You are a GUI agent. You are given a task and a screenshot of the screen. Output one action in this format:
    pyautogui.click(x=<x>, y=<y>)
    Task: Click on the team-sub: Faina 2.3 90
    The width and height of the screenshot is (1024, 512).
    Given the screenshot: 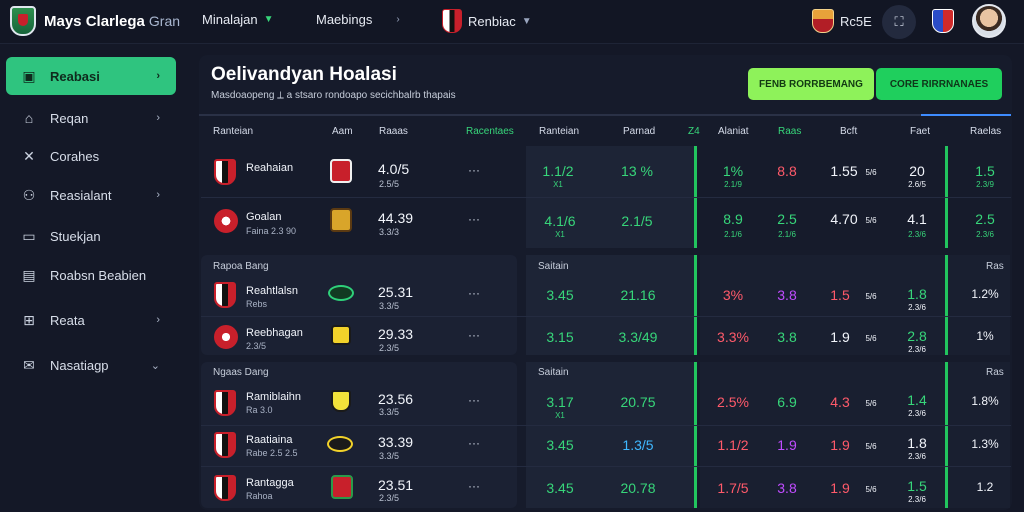 What is the action you would take?
    pyautogui.click(x=271, y=231)
    